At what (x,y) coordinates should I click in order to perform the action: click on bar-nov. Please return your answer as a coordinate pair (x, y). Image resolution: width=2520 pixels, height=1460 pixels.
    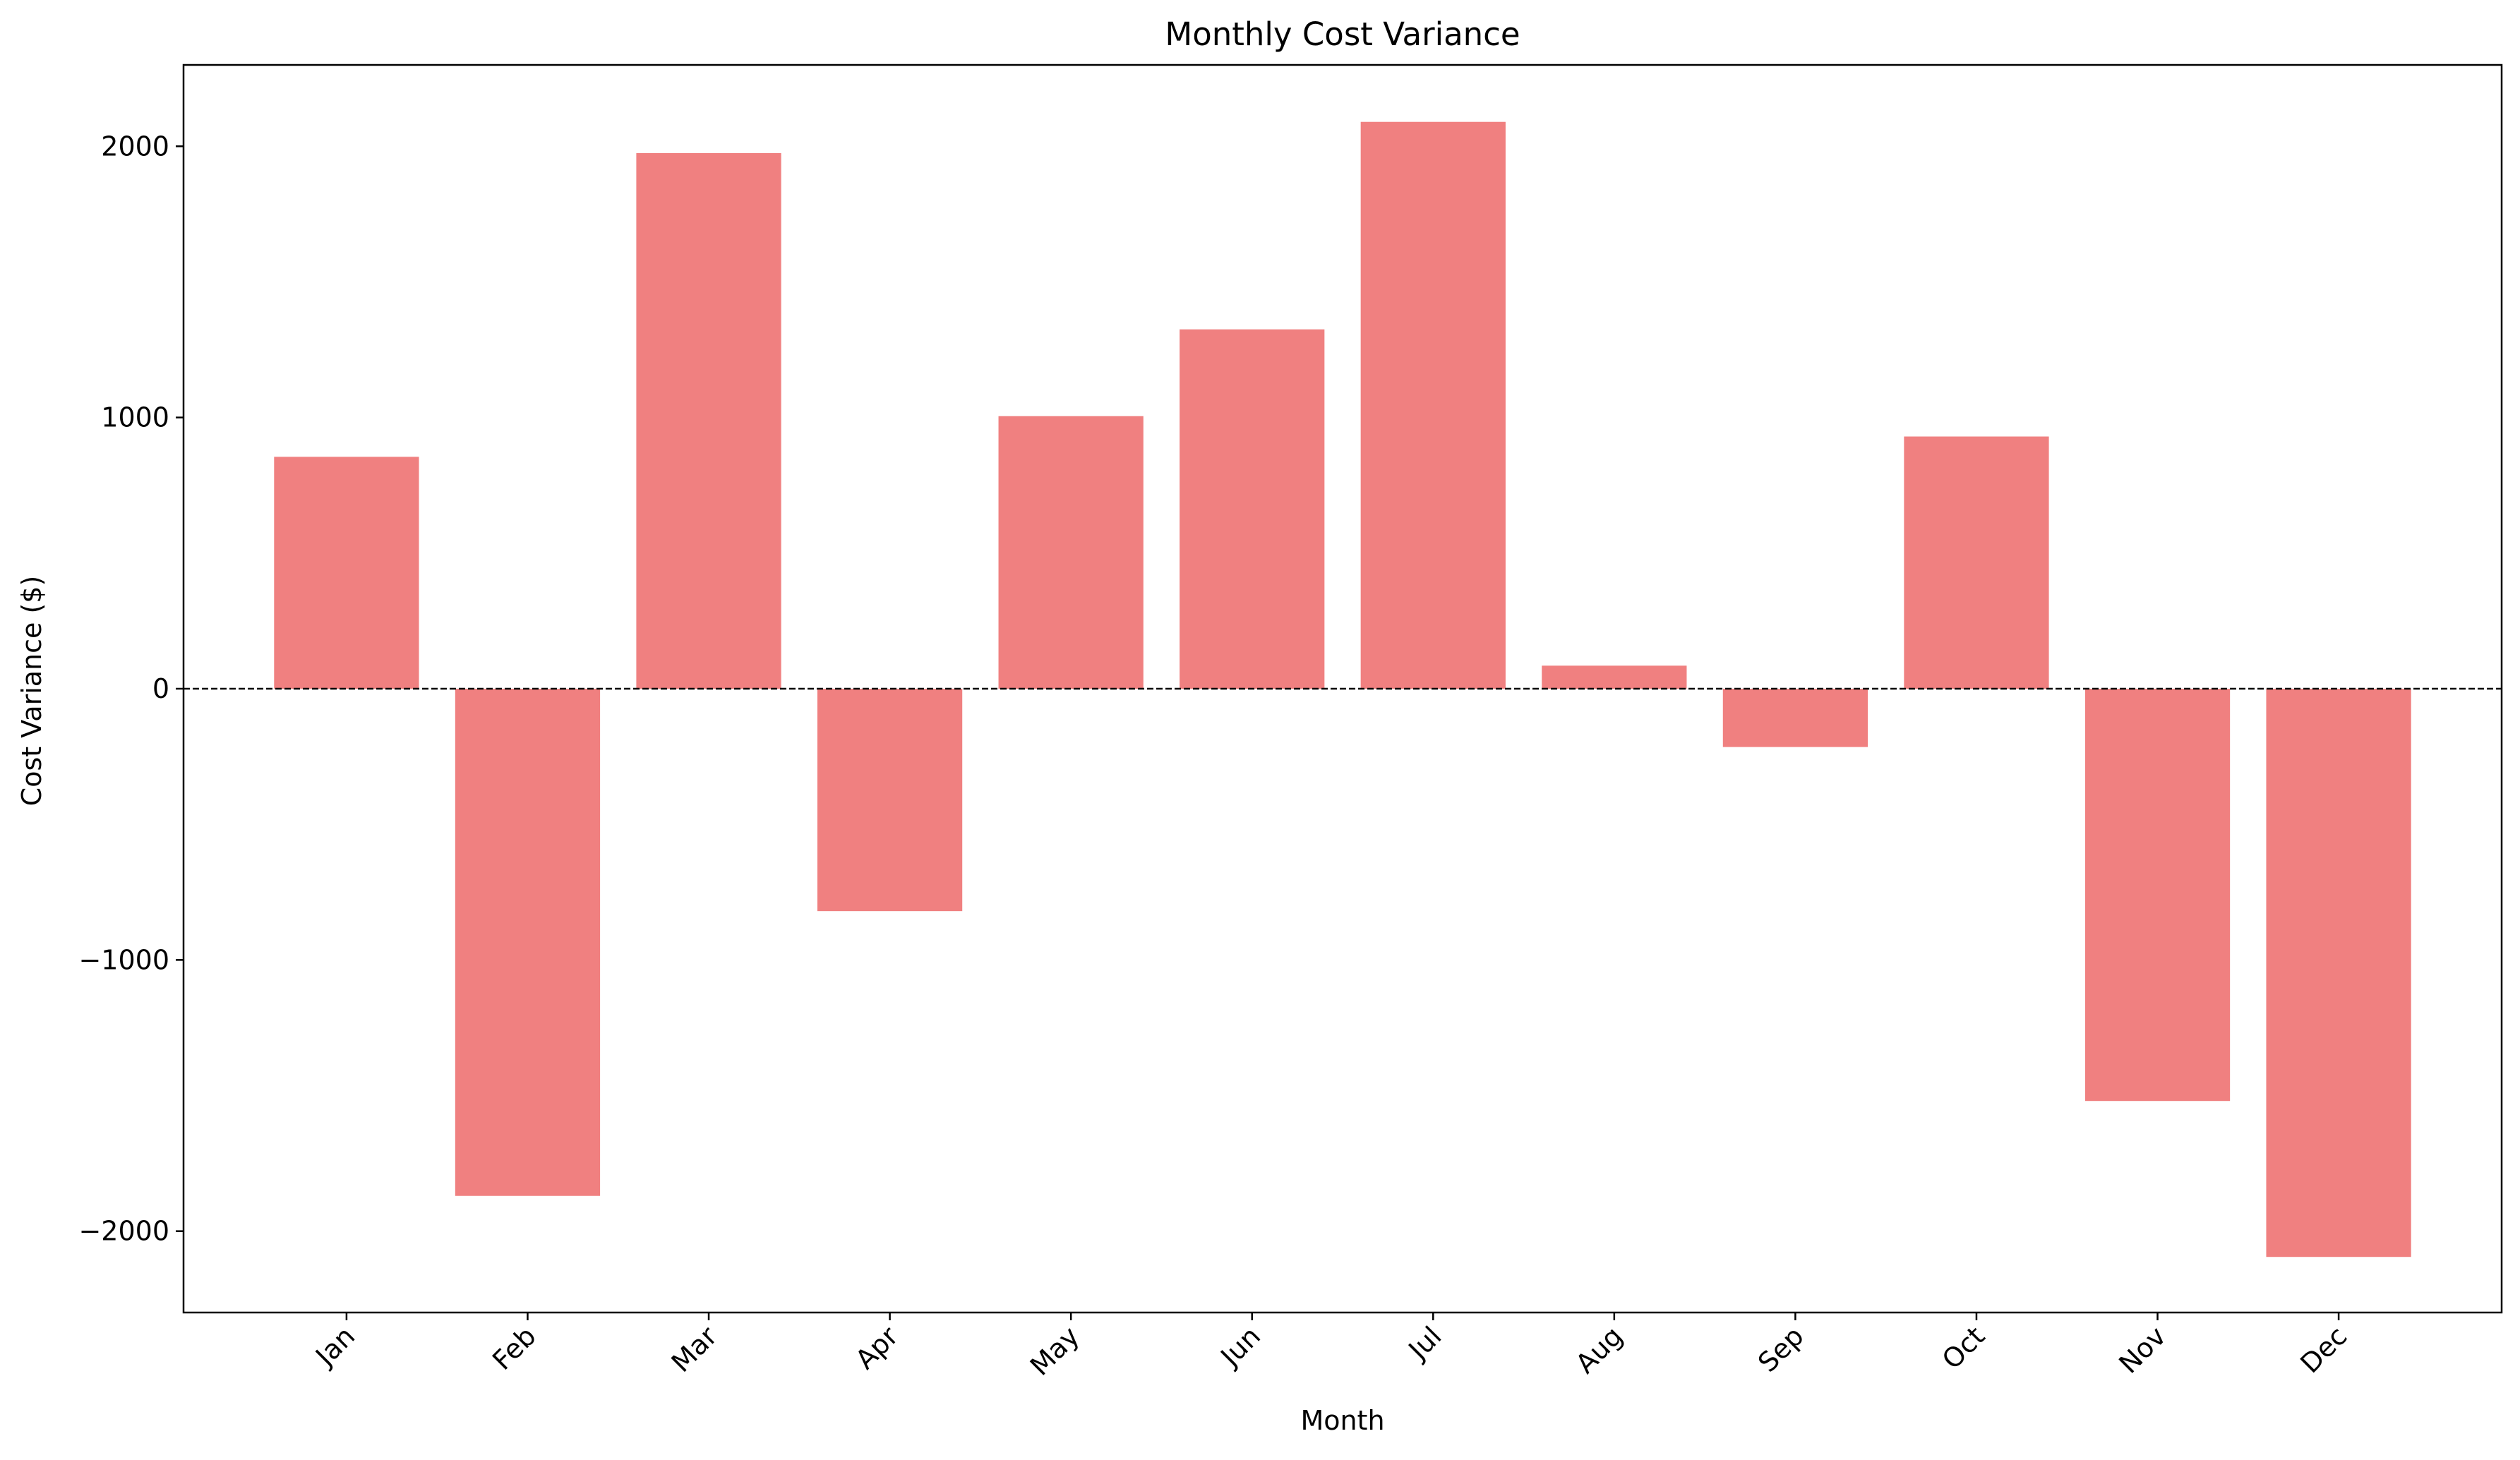
    Looking at the image, I should click on (2158, 896).